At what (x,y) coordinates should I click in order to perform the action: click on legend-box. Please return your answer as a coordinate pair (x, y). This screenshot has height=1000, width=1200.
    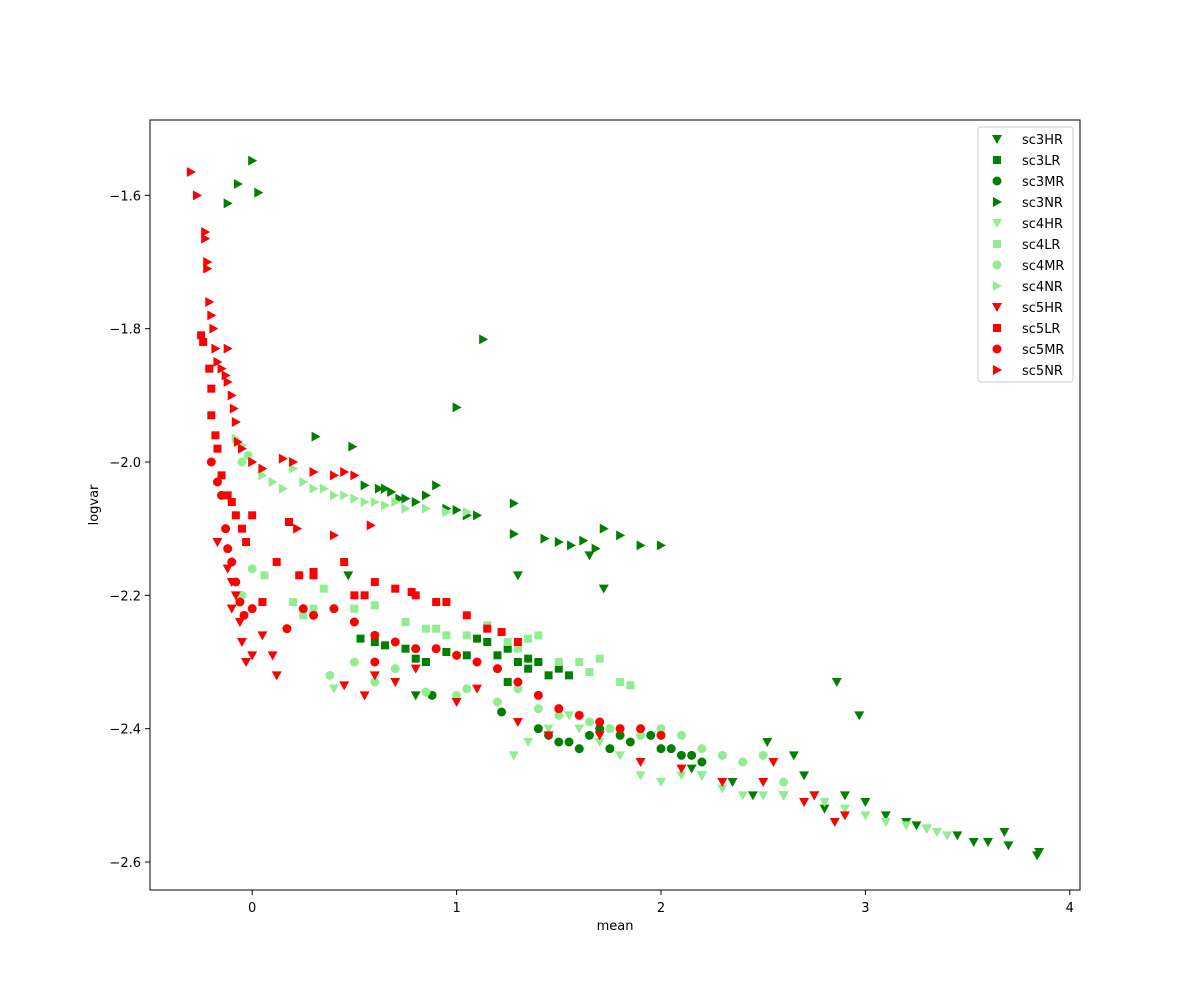
    Looking at the image, I should click on (1025, 254).